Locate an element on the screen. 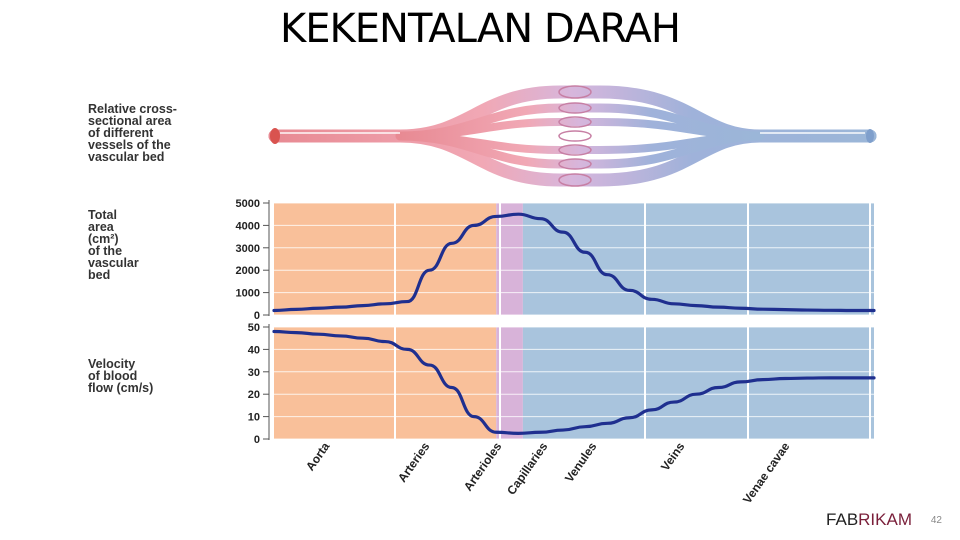  velocity-series-line is located at coordinates (574, 382).